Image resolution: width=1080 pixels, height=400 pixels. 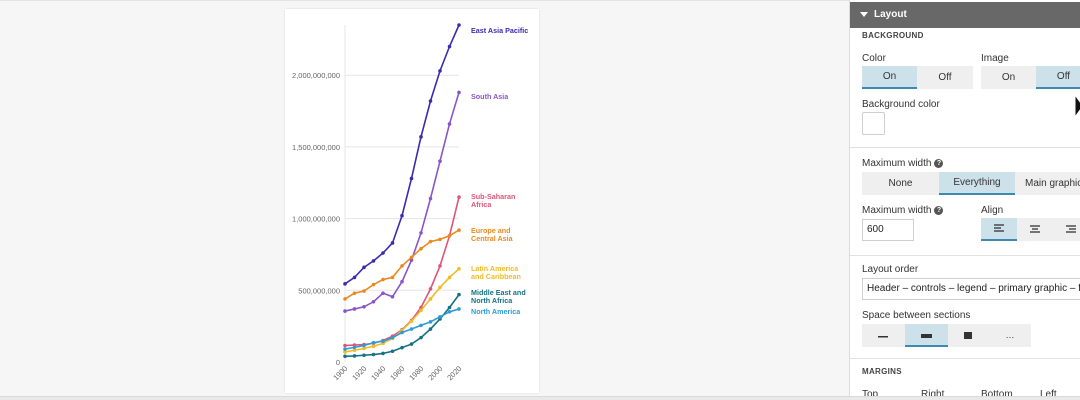 What do you see at coordinates (901, 104) in the screenshot?
I see `background-color-label: Background color` at bounding box center [901, 104].